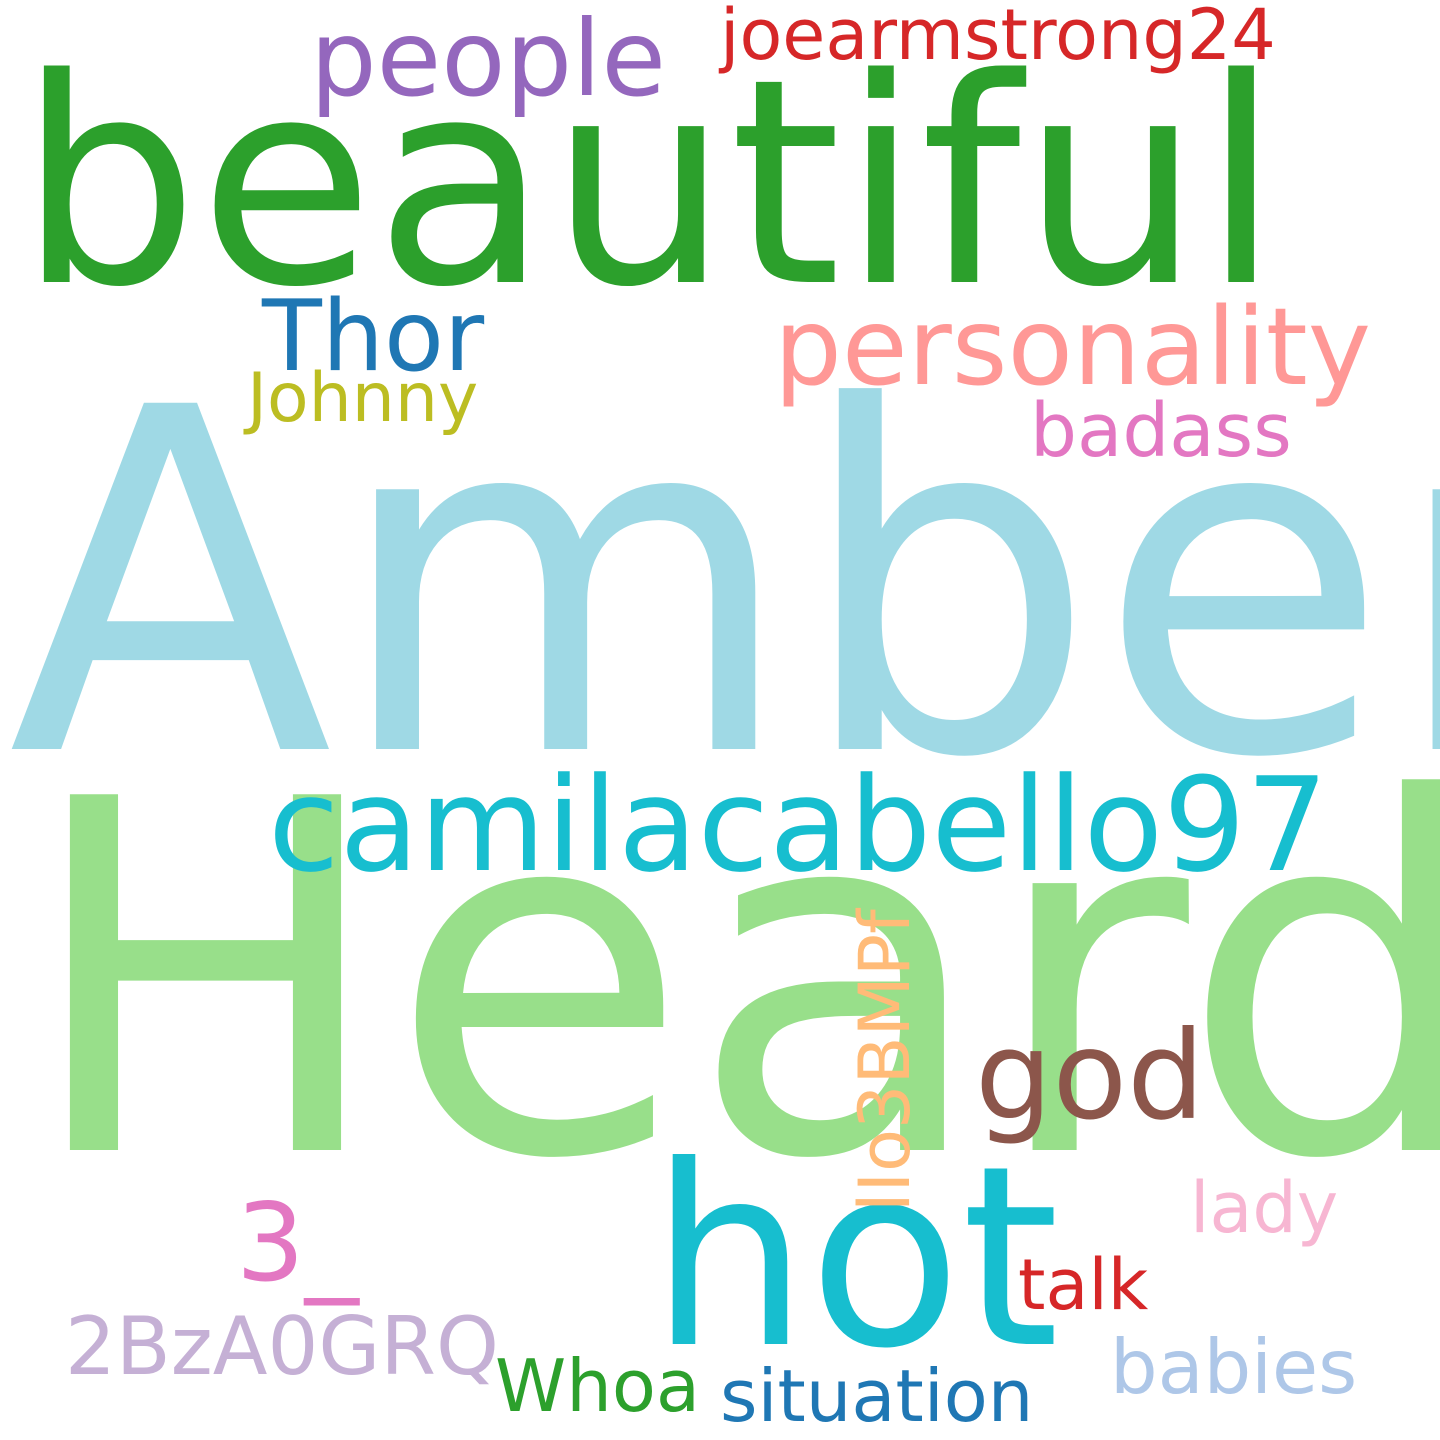 The height and width of the screenshot is (1440, 1440). I want to click on word-babies: babies, so click(1234, 1367).